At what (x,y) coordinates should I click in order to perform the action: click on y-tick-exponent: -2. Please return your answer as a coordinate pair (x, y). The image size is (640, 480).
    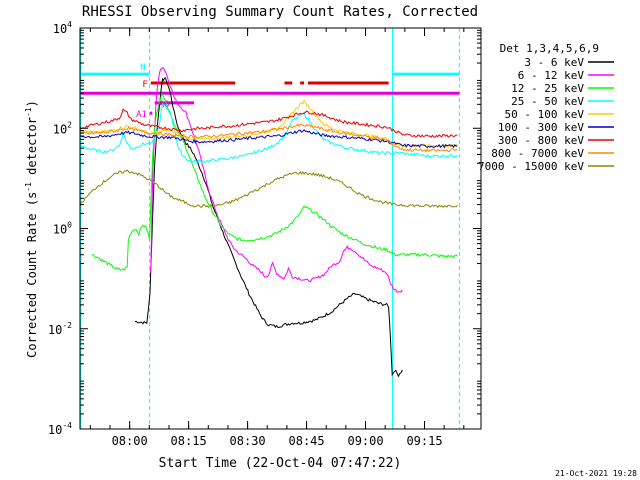
    Looking at the image, I should click on (67, 325).